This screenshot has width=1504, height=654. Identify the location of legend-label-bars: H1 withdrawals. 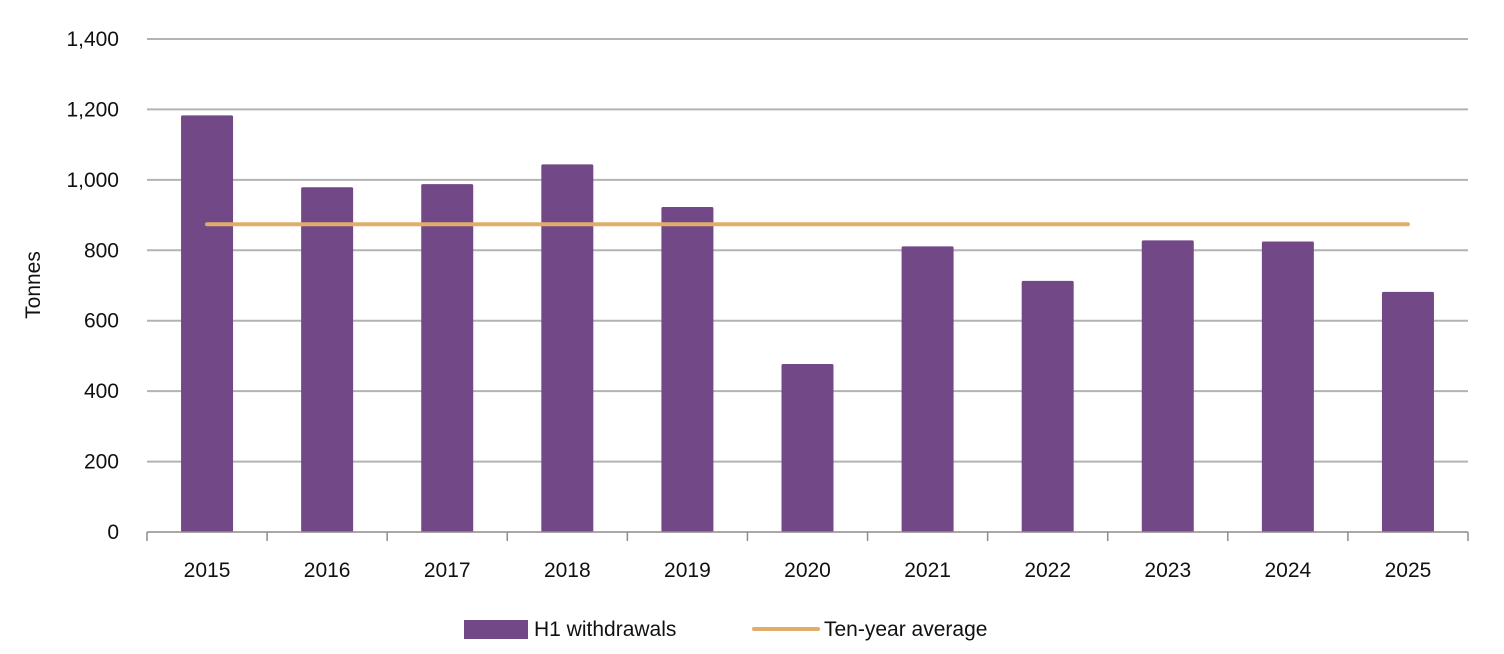
(605, 629).